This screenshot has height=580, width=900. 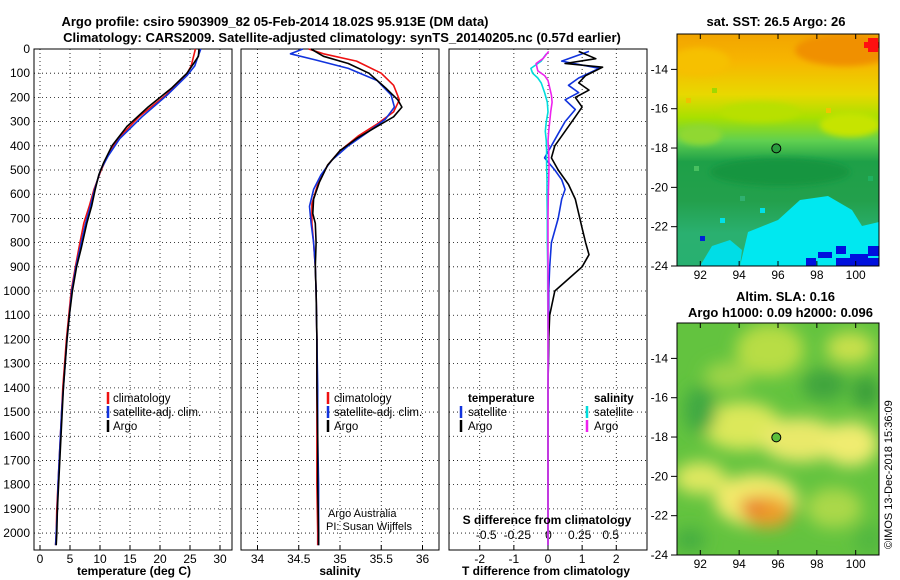 What do you see at coordinates (20, 267) in the screenshot?
I see `y-tick-label: 900` at bounding box center [20, 267].